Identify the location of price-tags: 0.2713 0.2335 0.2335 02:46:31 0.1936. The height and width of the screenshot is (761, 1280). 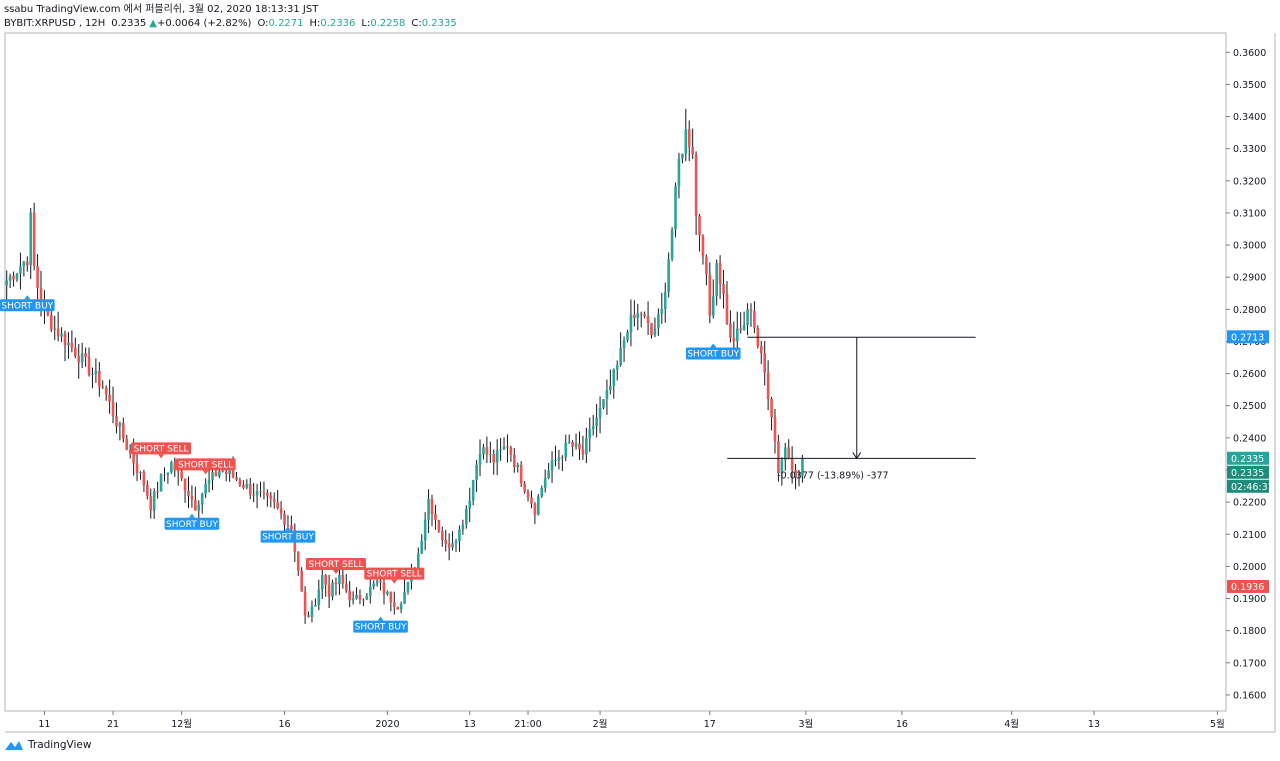
(1250, 461).